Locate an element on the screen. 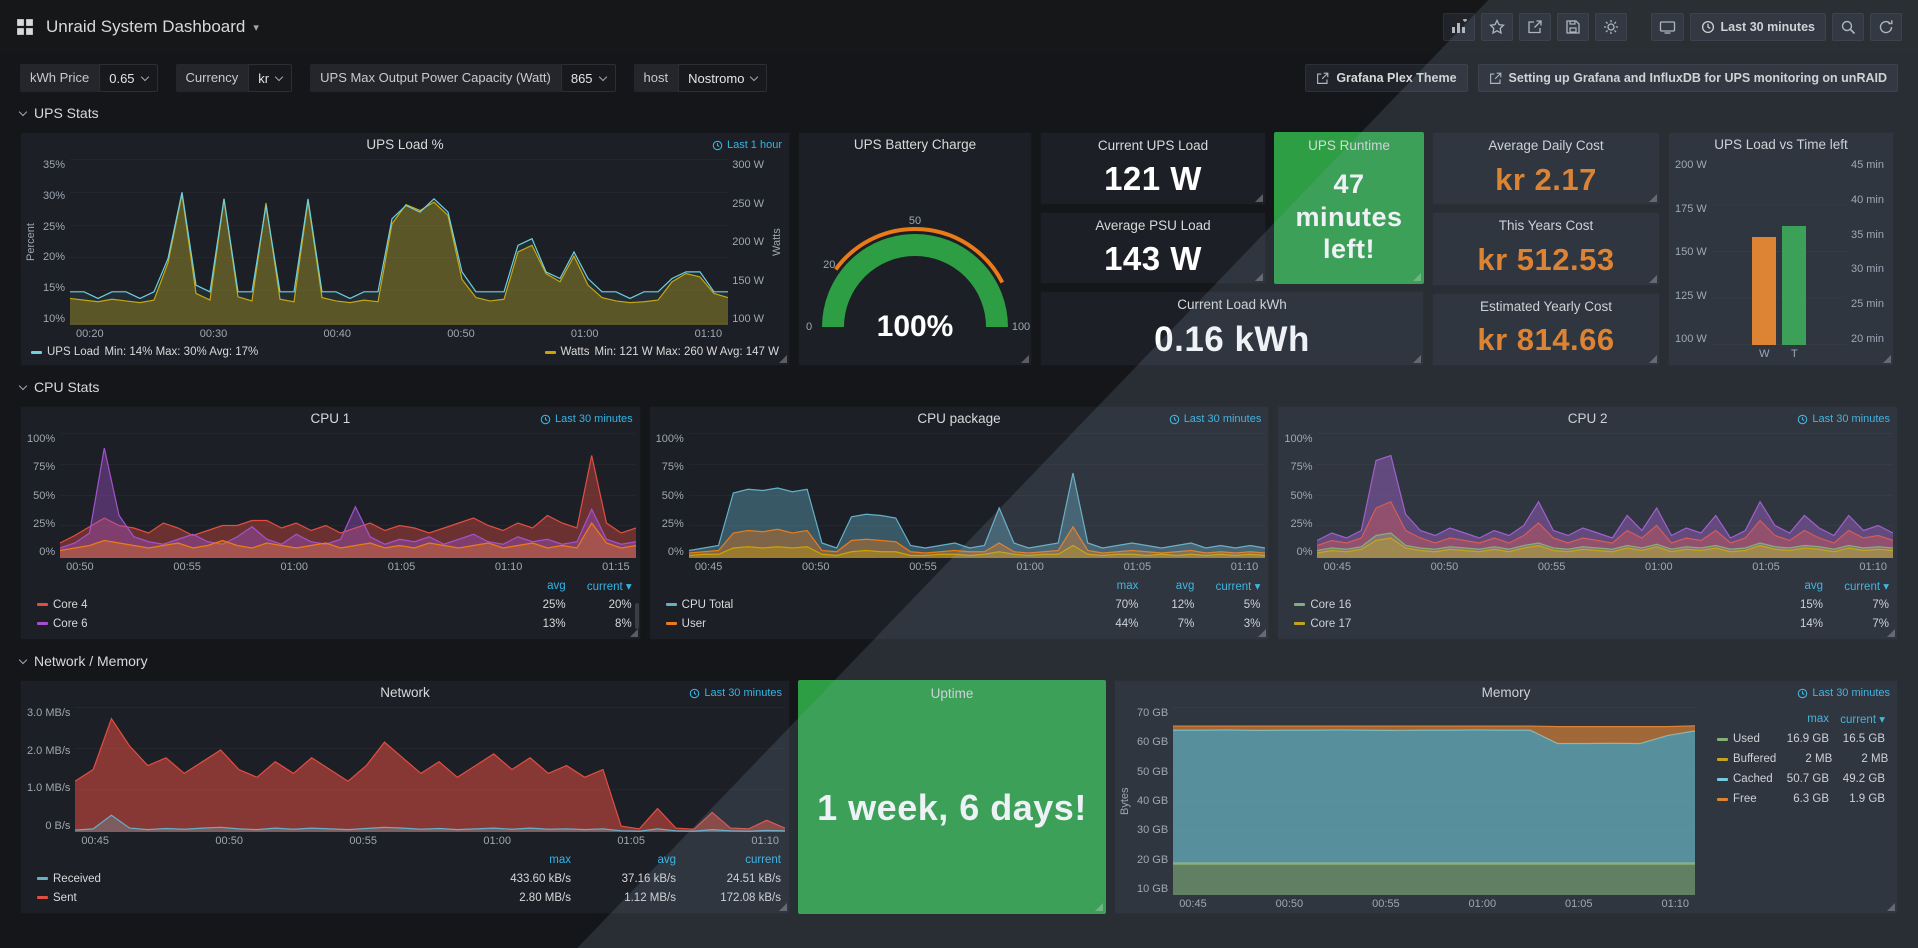  panel-title: UPS Battery Charge is located at coordinates (915, 144).